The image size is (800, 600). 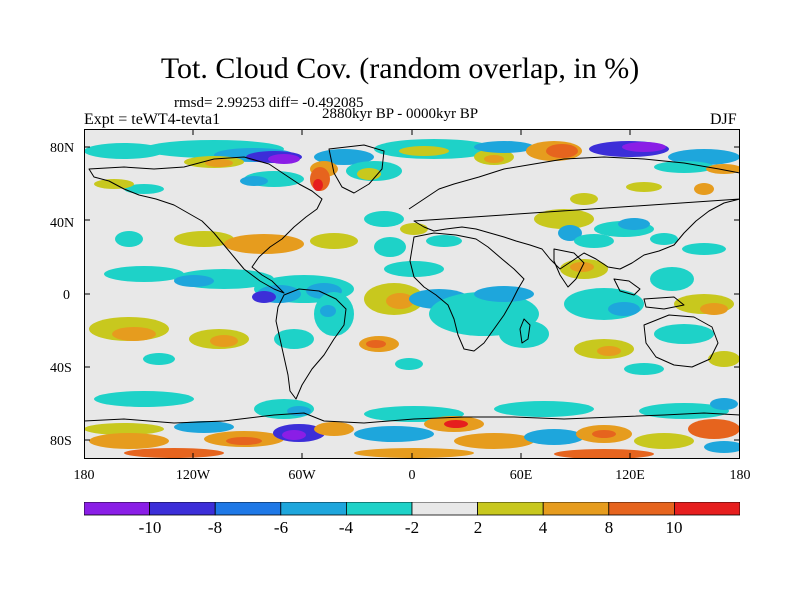 What do you see at coordinates (478, 527) in the screenshot?
I see `colorbar-label: 2` at bounding box center [478, 527].